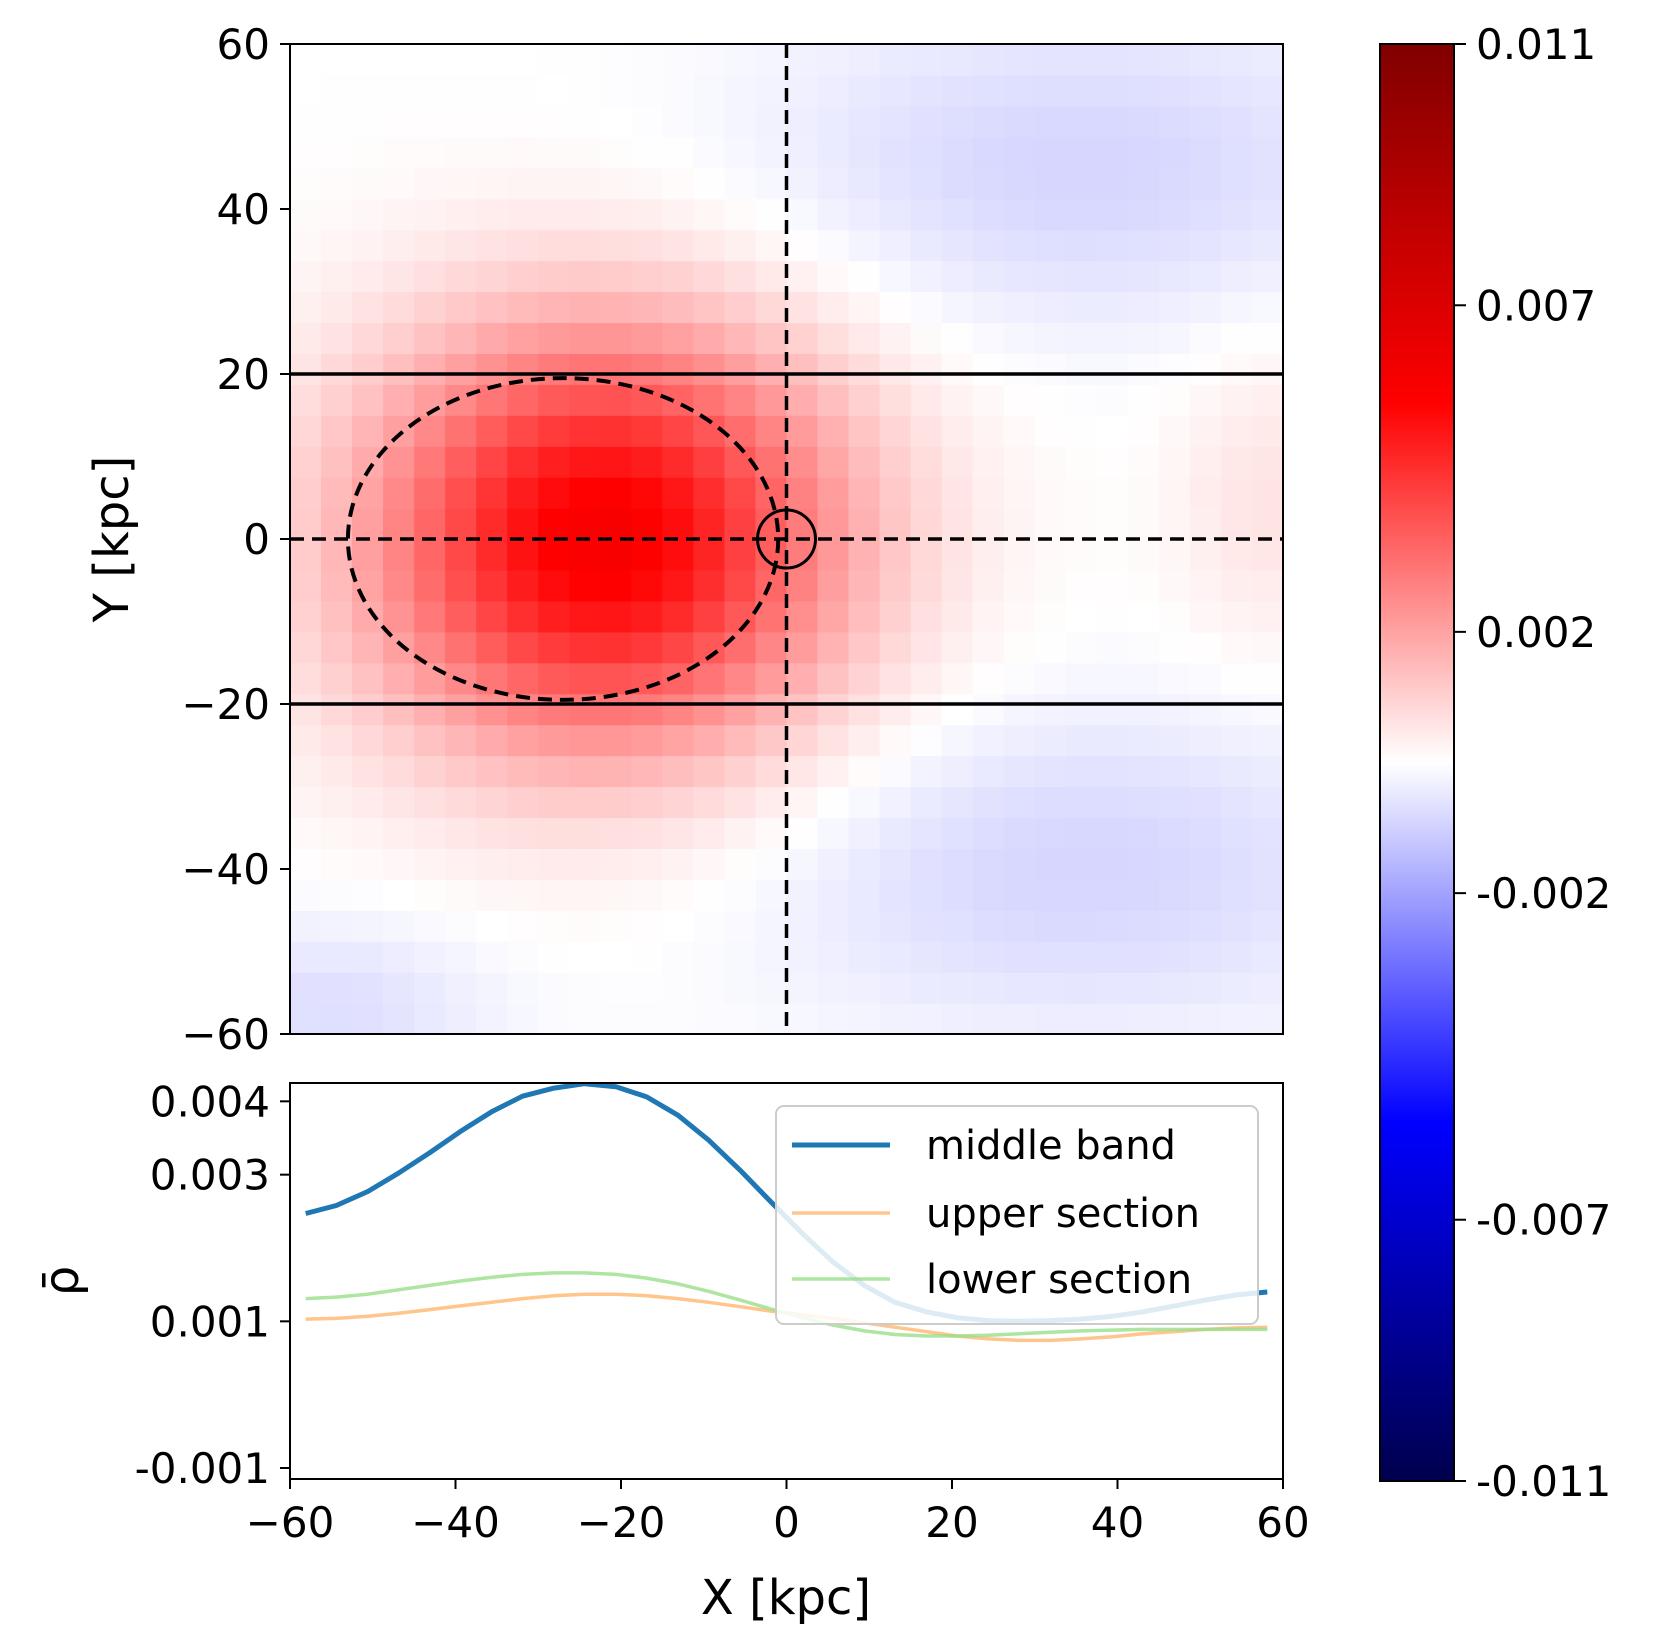 The image size is (1661, 1642). I want to click on legend-label-middle-band: middle band, so click(1051, 1146).